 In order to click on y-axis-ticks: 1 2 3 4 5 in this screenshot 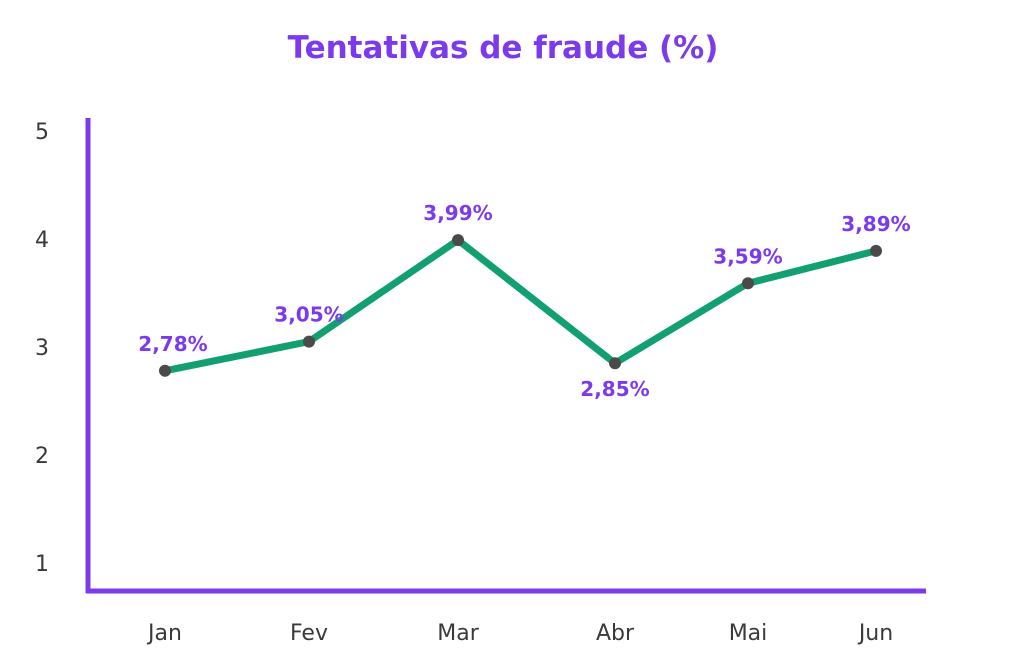, I will do `click(42, 348)`.